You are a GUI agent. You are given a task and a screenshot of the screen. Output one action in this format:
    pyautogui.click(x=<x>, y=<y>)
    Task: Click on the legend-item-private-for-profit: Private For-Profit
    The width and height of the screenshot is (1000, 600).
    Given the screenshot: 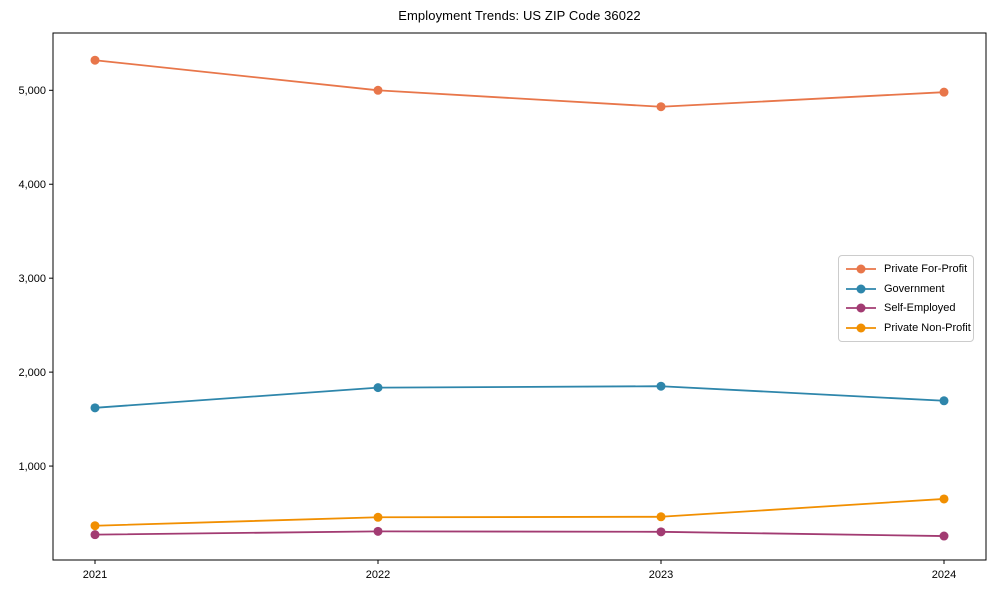 What is the action you would take?
    pyautogui.click(x=906, y=269)
    